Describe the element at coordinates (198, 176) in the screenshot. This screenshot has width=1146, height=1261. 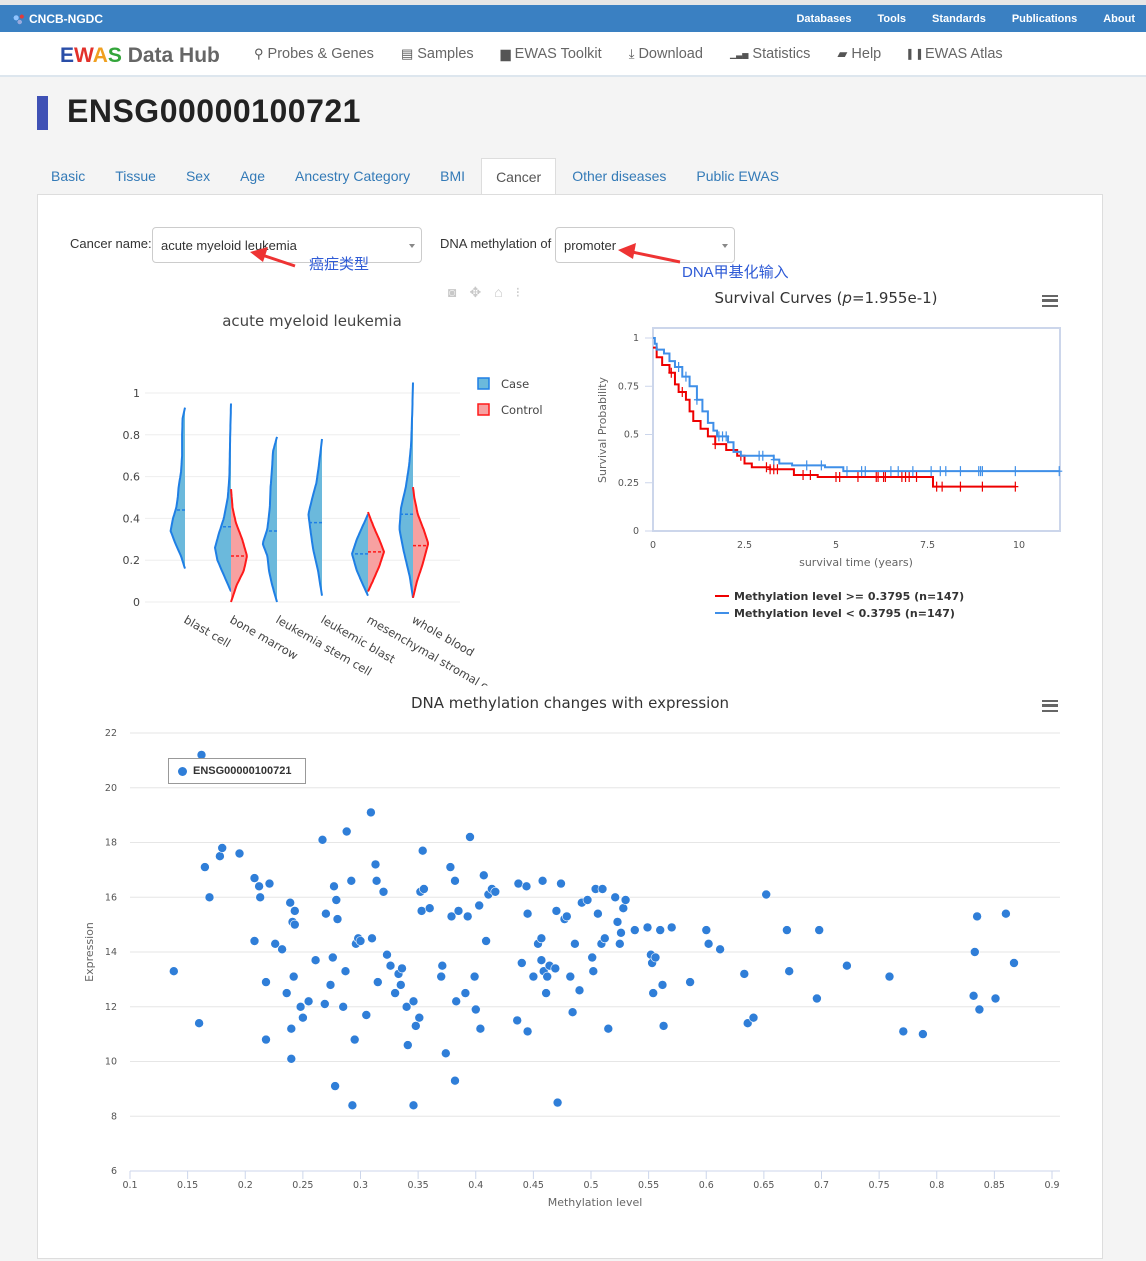
I see `tab-sex: Sex` at that location.